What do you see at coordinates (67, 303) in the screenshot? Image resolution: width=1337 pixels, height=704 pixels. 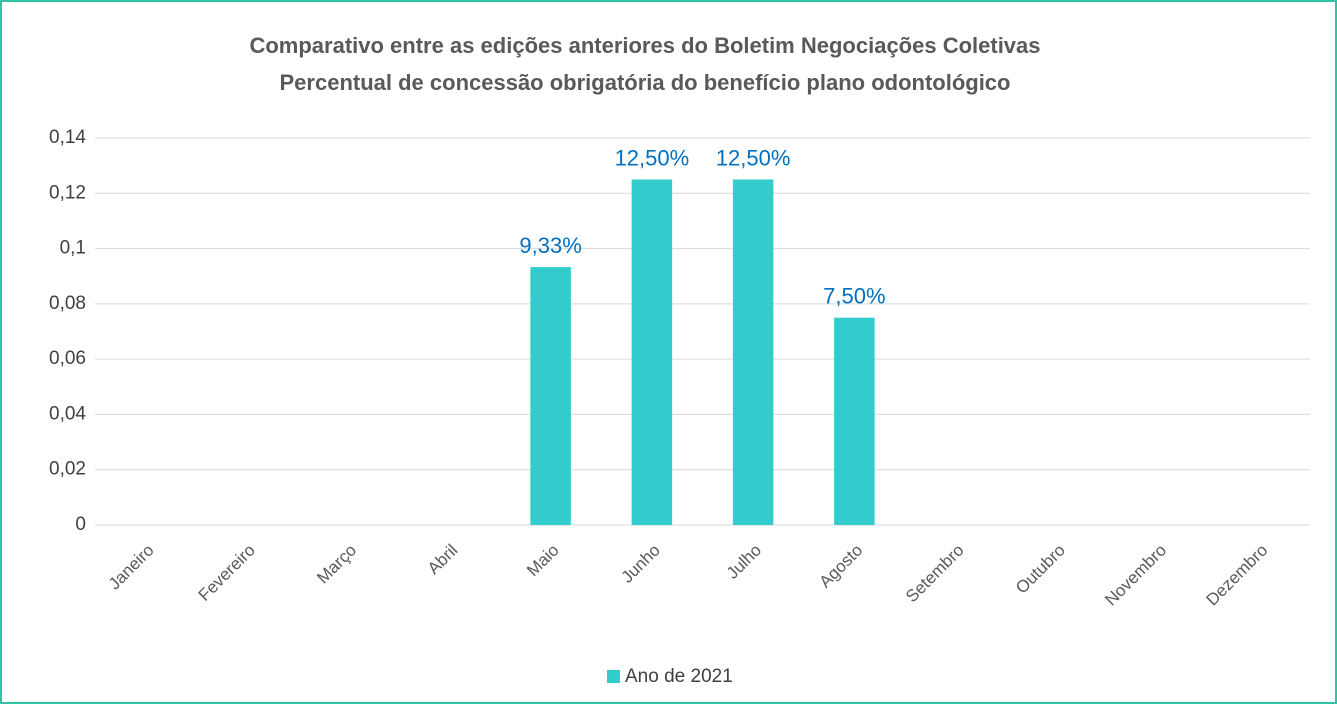 I see `y-tick-label: 0,08` at bounding box center [67, 303].